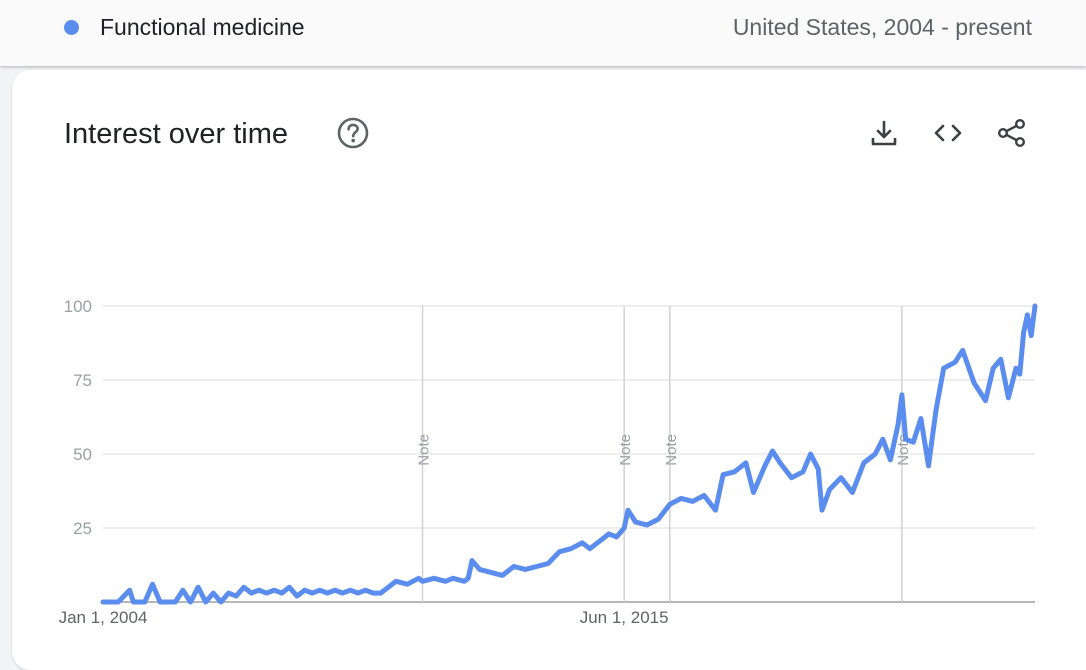  Describe the element at coordinates (82, 454) in the screenshot. I see `y-tick-label: 50` at that location.